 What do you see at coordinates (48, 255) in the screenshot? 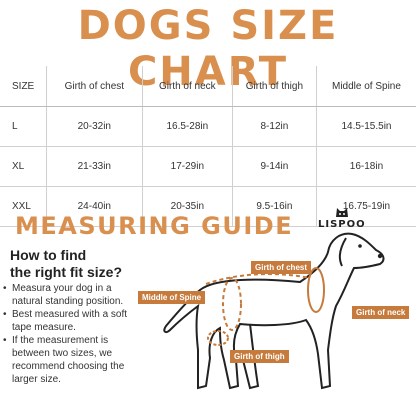
I see `fit-heading-line1: How to find` at bounding box center [48, 255].